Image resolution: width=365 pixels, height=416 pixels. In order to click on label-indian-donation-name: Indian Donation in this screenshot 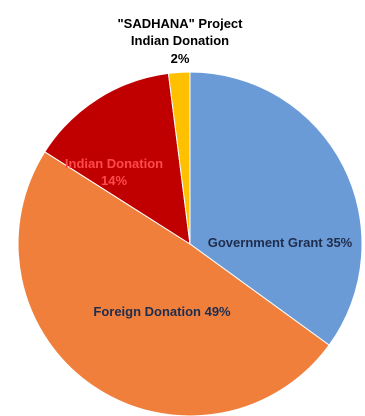, I will do `click(114, 163)`.